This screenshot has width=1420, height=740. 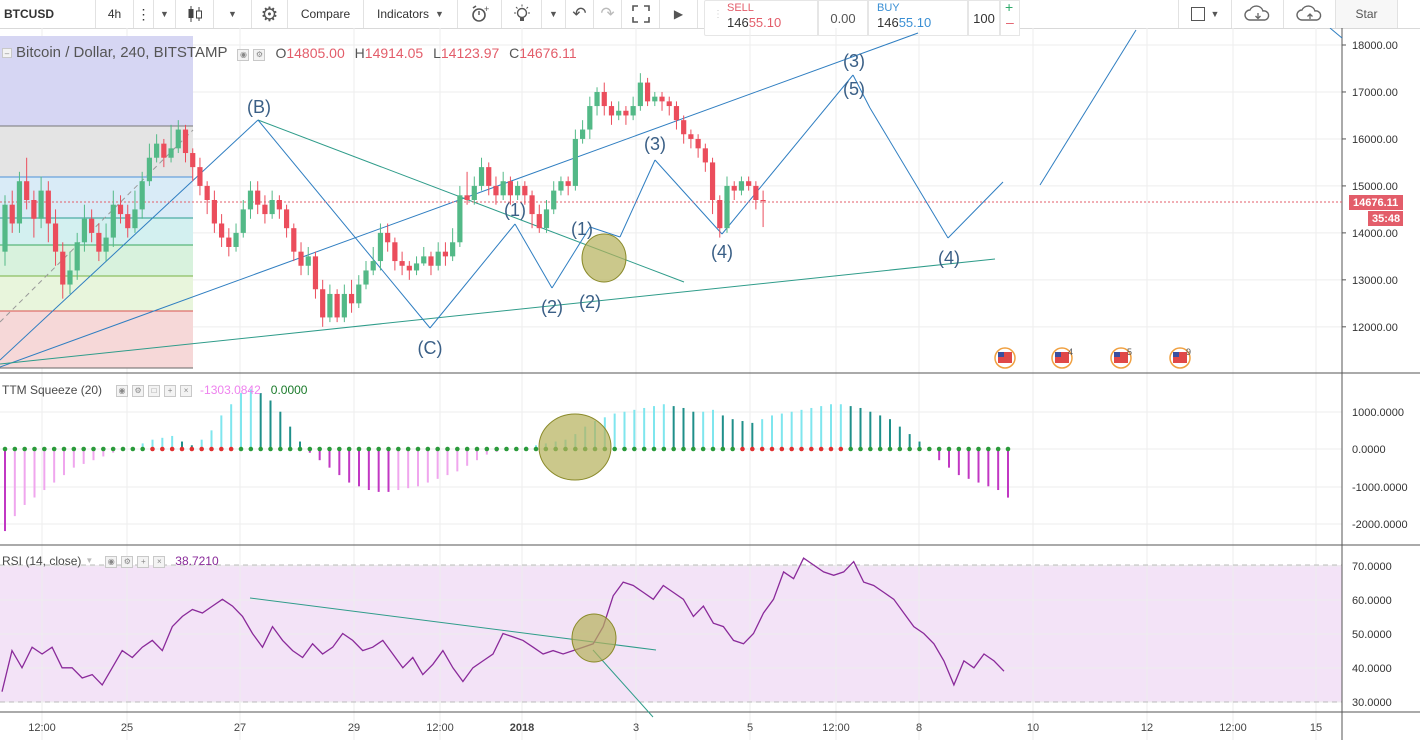 What do you see at coordinates (394, 52) in the screenshot?
I see `high-value: 14914.05` at bounding box center [394, 52].